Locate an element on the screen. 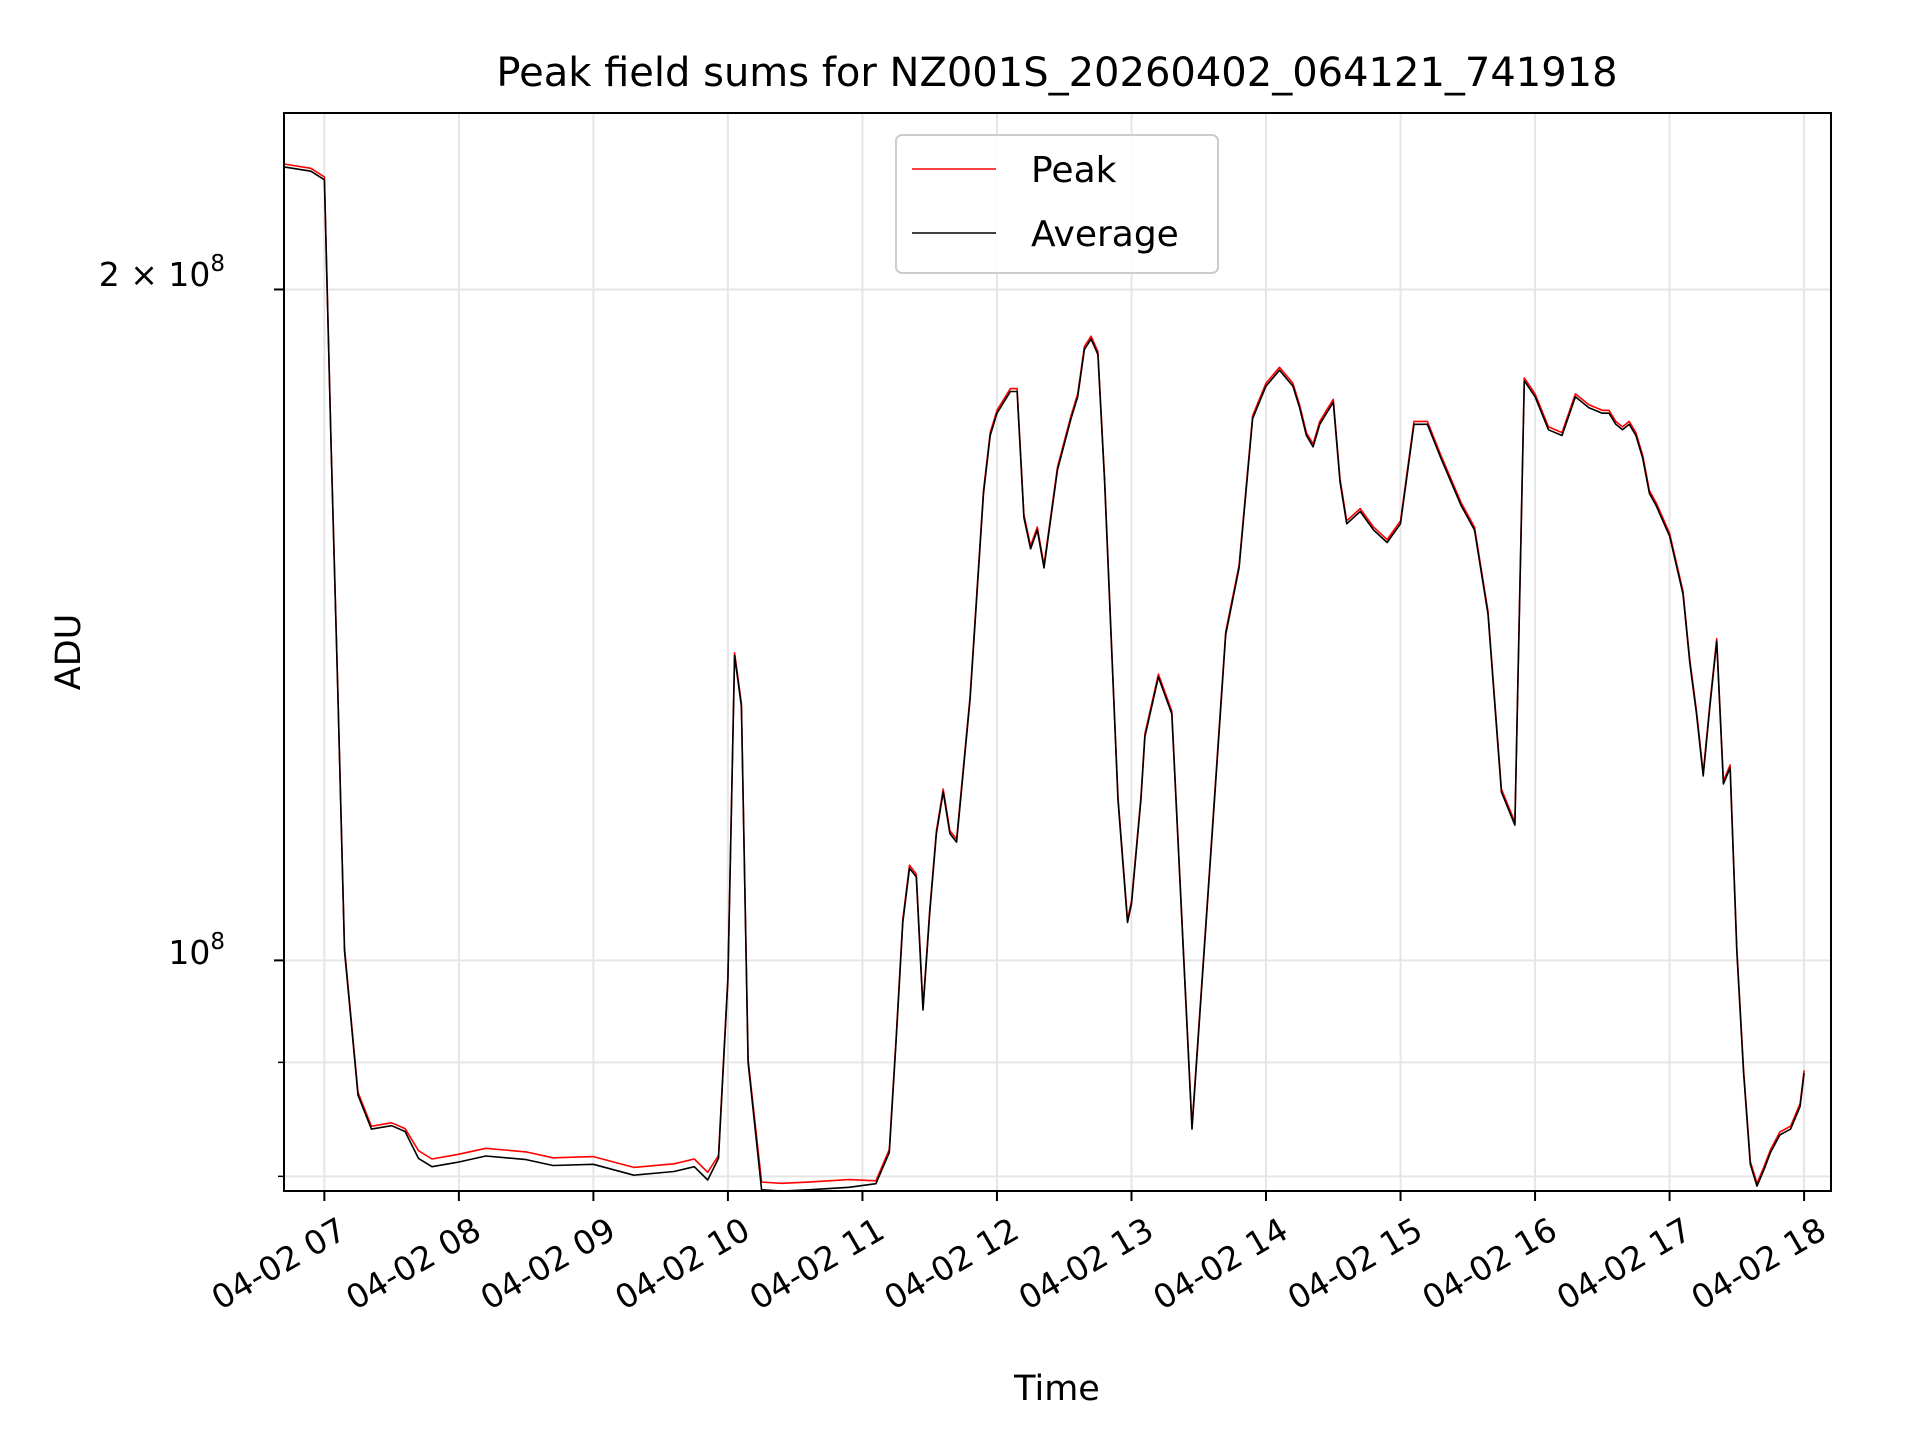 This screenshot has height=1440, width=1920. y-tick-label-1e8: 108 is located at coordinates (196, 950).